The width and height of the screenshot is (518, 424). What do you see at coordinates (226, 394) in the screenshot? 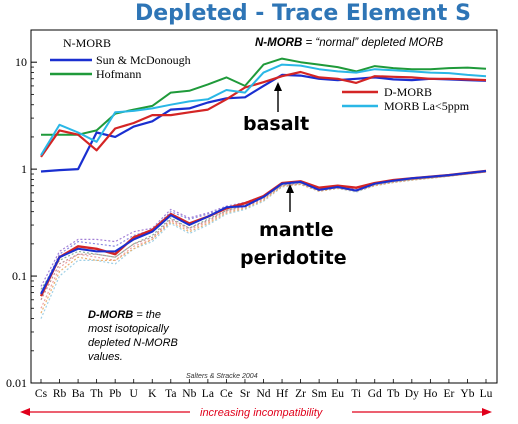
I see `x-tick-label-ce: Ce` at bounding box center [226, 394].